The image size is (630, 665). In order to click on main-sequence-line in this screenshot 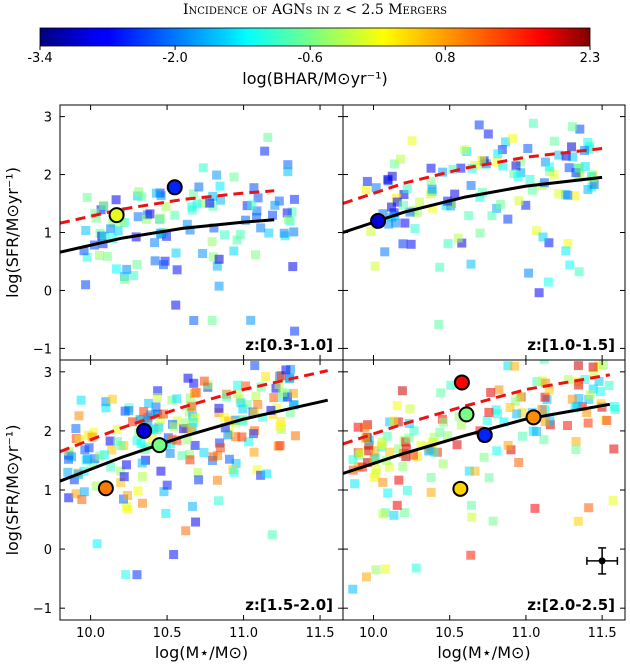, I will do `click(477, 438)`.